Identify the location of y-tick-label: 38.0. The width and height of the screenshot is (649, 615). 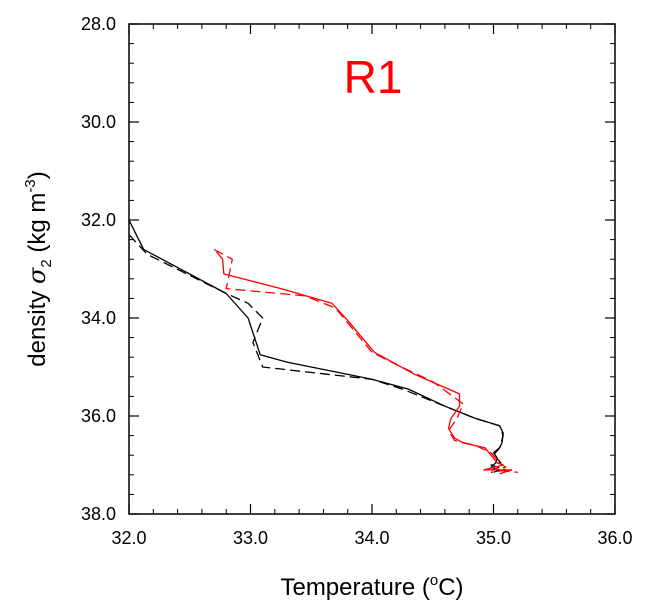
(98, 514).